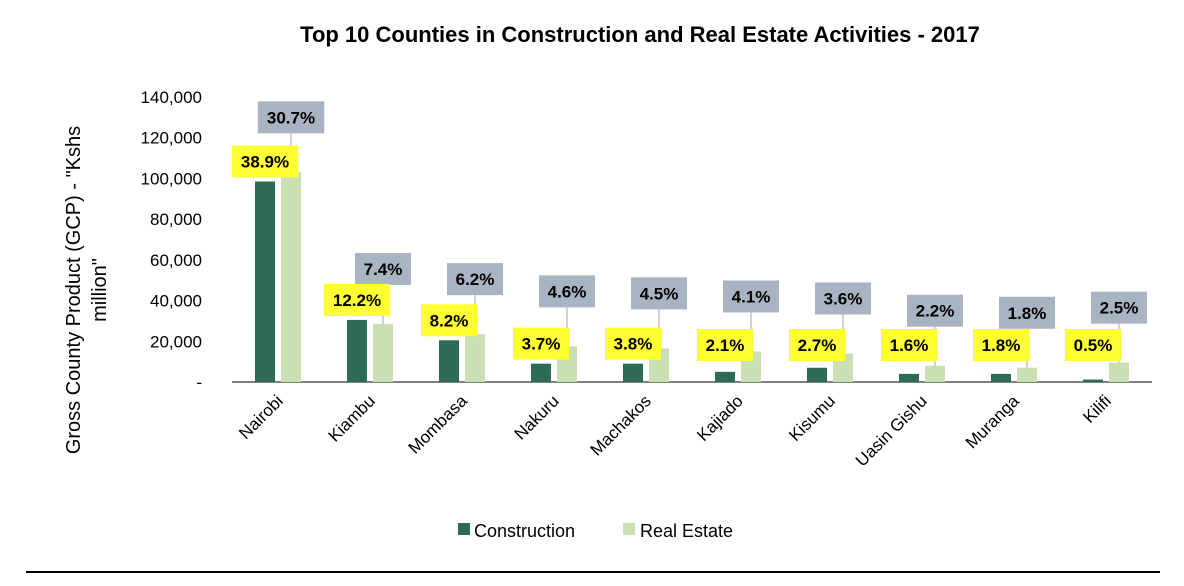 This screenshot has width=1184, height=586. Describe the element at coordinates (817, 374) in the screenshot. I see `bar-construction-kisumu` at that location.